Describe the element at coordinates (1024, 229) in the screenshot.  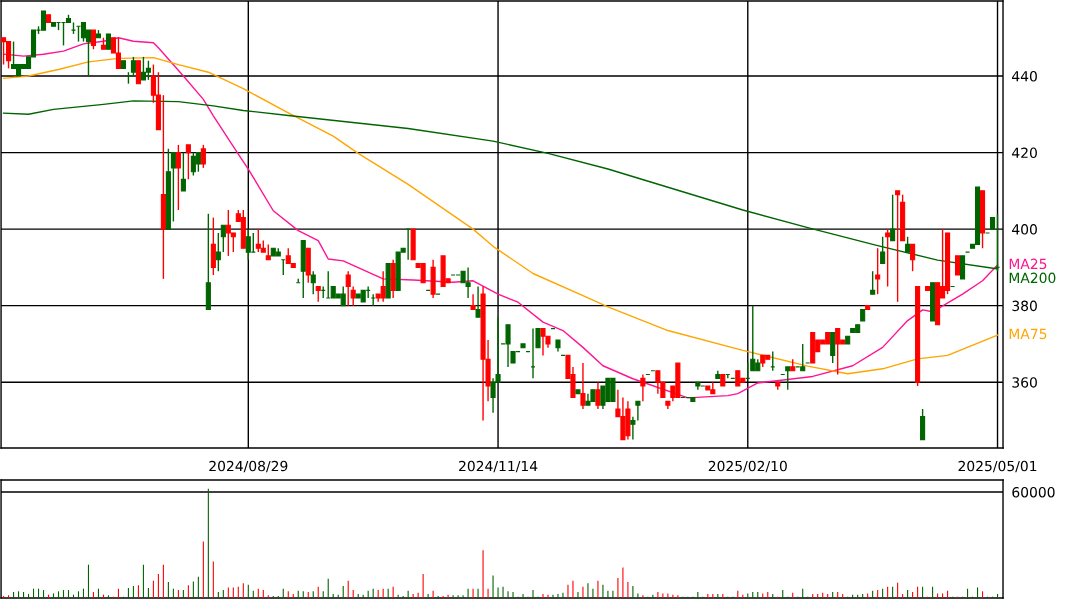
I see `y-tick-label: 400` at that location.